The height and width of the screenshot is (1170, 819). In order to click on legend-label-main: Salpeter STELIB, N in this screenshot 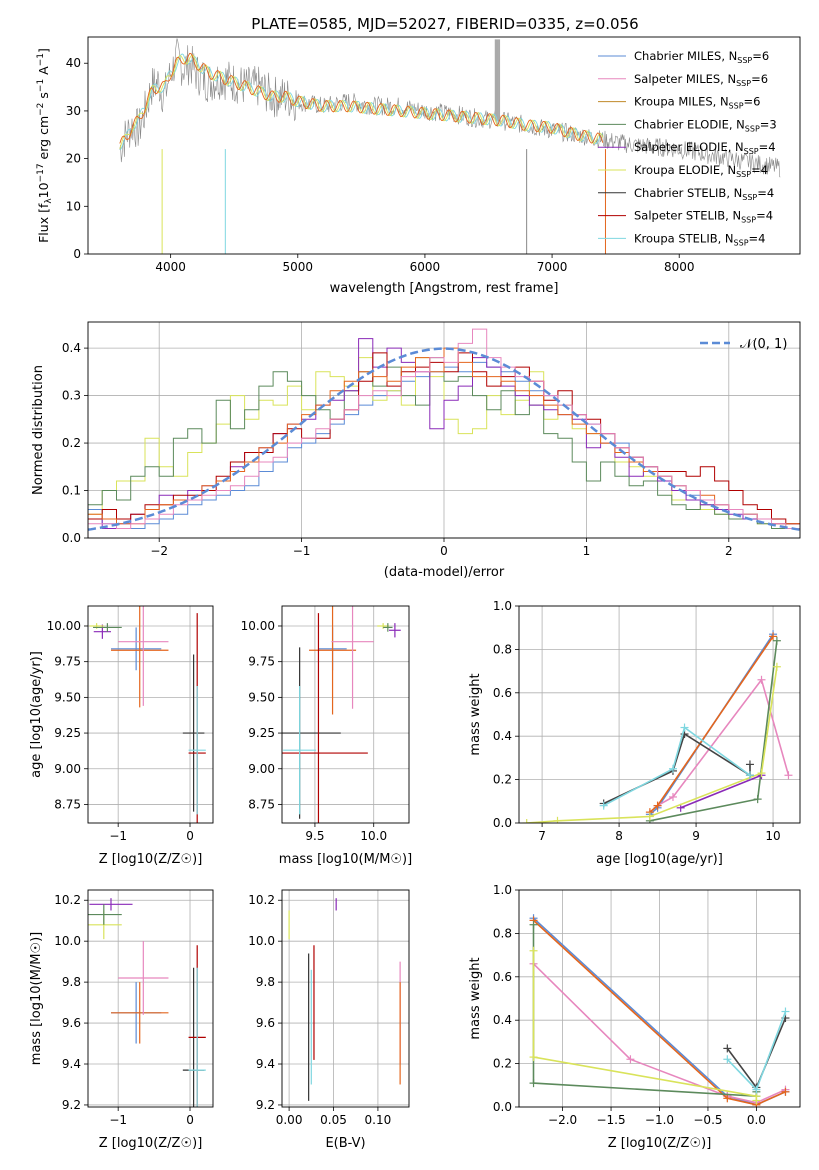, I will do `click(687, 216)`.